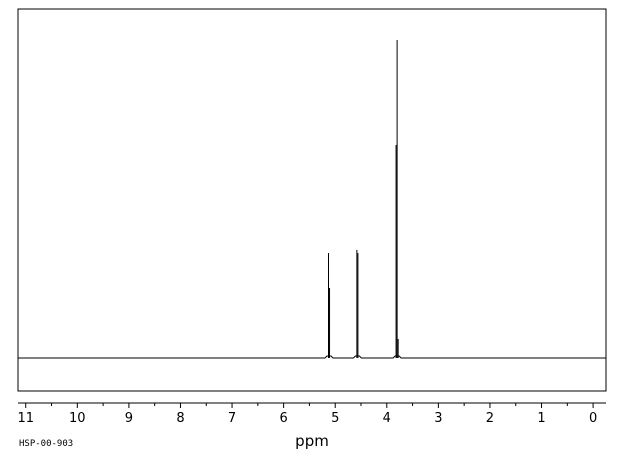 This screenshot has height=455, width=620. I want to click on x-tick-label: 10, so click(77, 418).